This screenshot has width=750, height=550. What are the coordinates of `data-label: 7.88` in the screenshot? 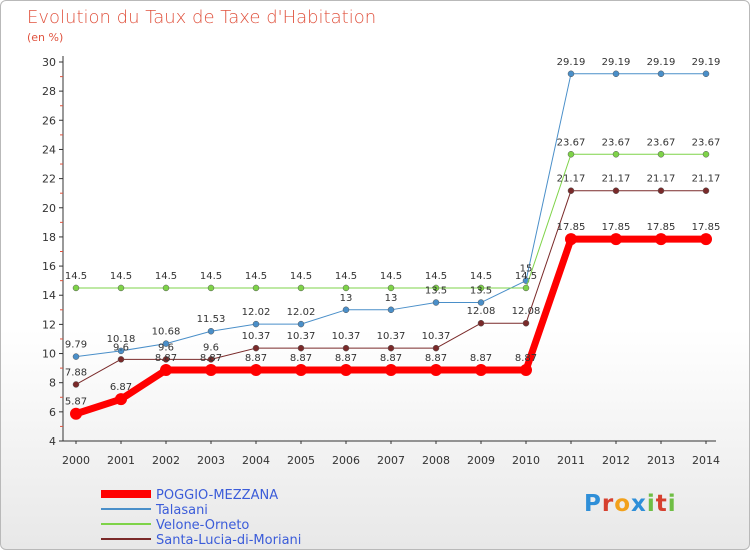 It's located at (76, 372).